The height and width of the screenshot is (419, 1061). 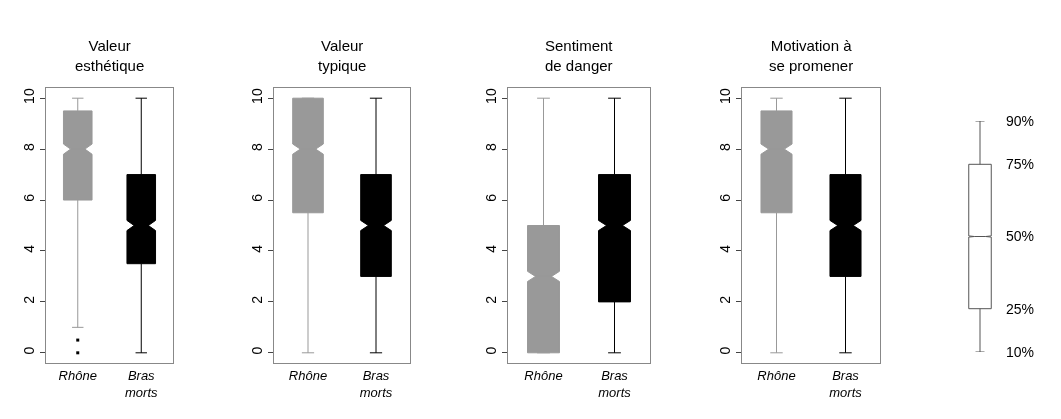 What do you see at coordinates (1020, 120) in the screenshot?
I see `y-tick-label: 90%` at bounding box center [1020, 120].